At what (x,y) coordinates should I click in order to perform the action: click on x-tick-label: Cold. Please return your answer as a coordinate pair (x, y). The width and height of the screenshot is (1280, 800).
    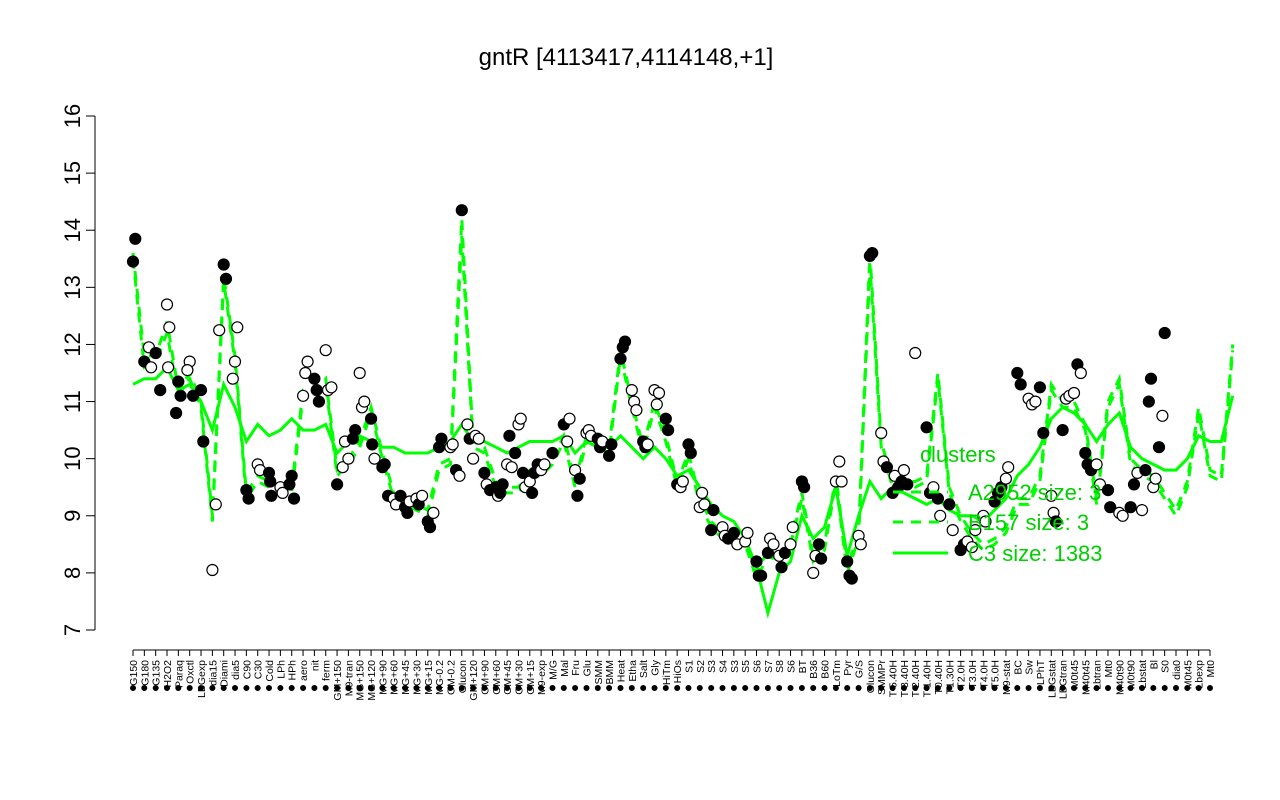
    Looking at the image, I should click on (270, 671).